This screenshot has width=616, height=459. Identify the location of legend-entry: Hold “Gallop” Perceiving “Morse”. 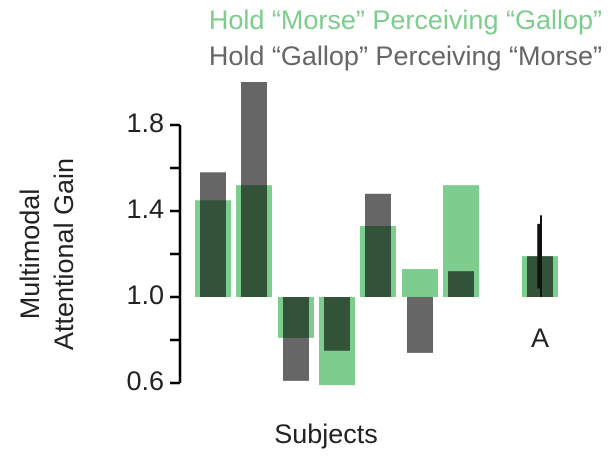
(405, 56).